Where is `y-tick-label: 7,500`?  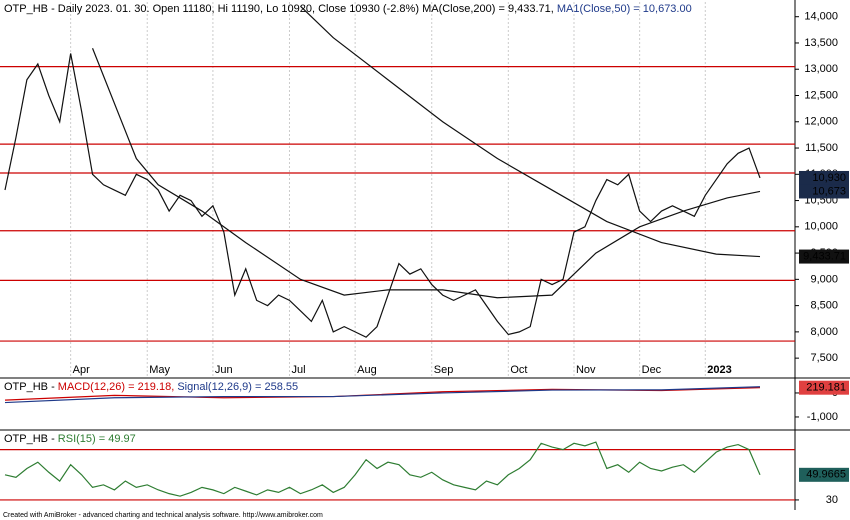 y-tick-label: 7,500 is located at coordinates (824, 358).